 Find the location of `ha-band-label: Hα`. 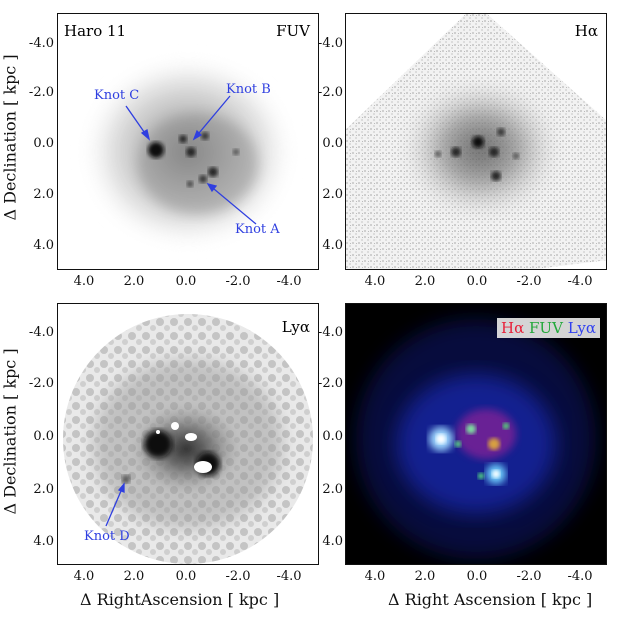

ha-band-label: Hα is located at coordinates (586, 31).